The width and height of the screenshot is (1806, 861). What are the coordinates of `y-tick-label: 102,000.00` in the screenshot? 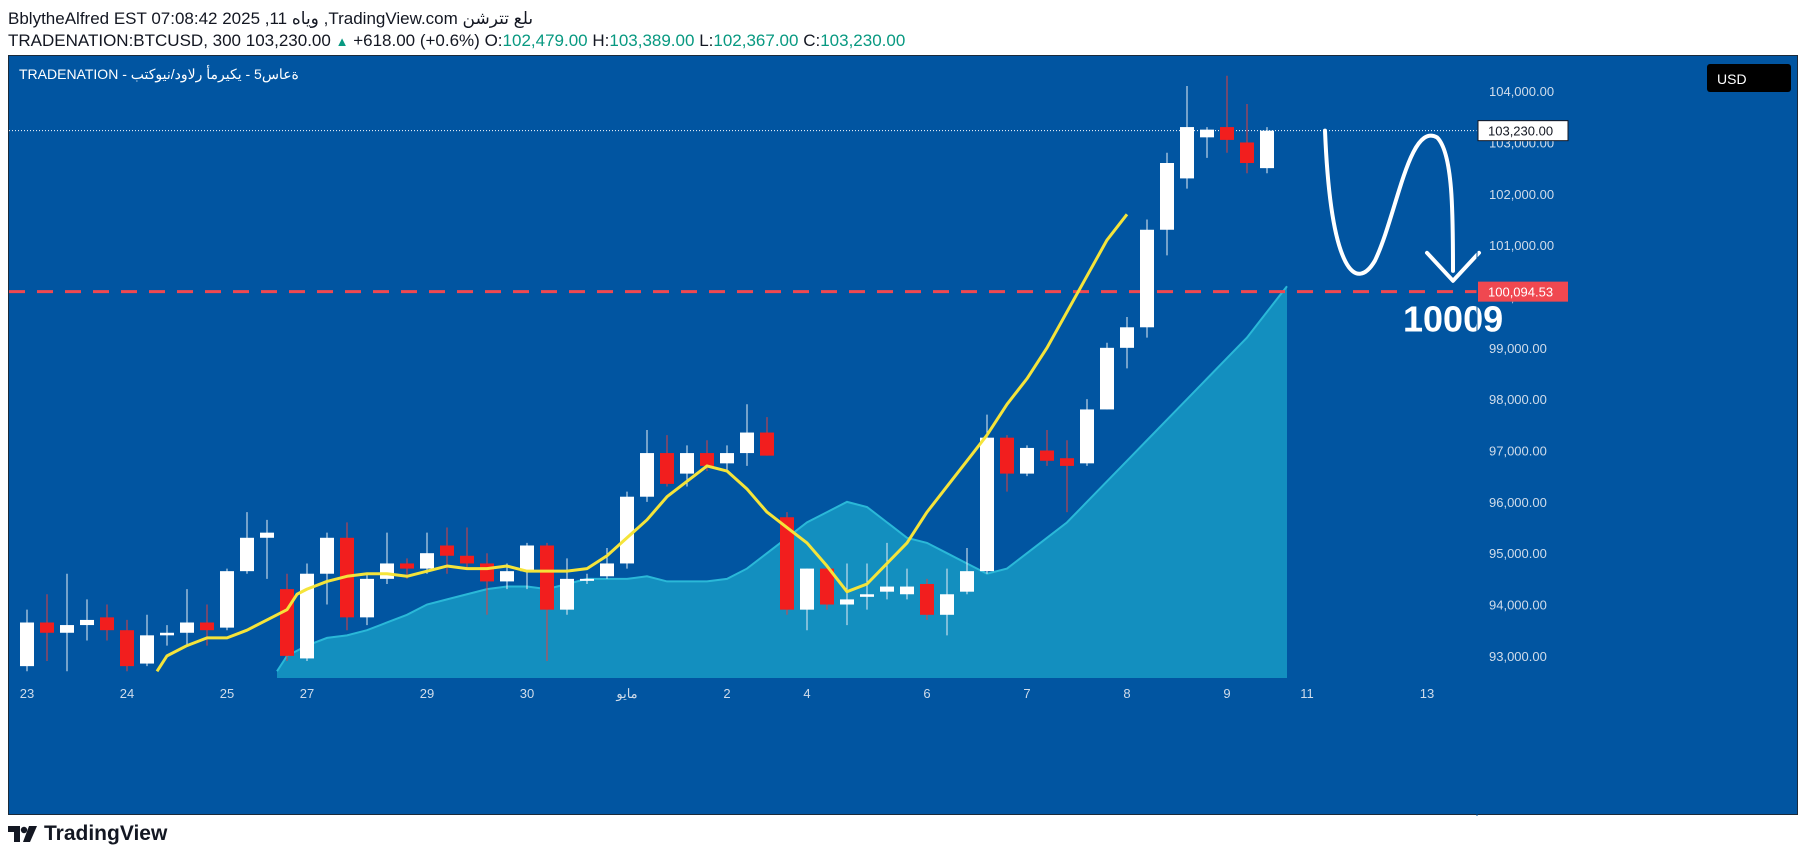 It's located at (1521, 194).